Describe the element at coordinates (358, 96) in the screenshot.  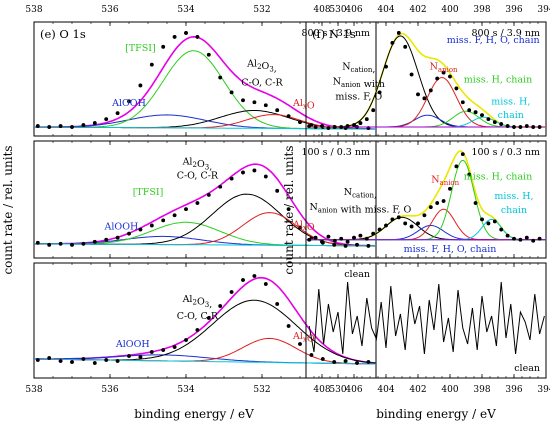
I see `right-annotation: miss. F, O` at that location.